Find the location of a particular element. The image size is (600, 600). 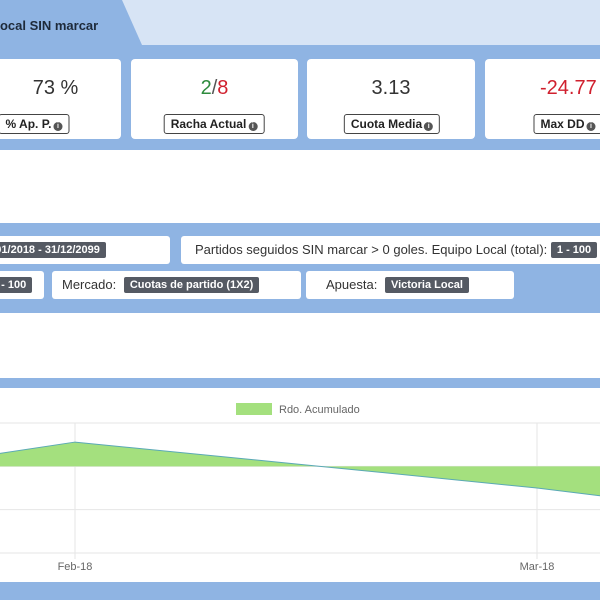

apuesta-tag: Victoria Local is located at coordinates (426, 285).